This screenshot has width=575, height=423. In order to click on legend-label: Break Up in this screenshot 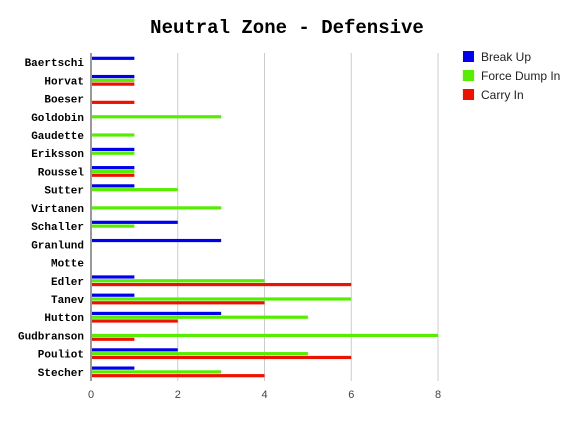, I will do `click(506, 57)`.